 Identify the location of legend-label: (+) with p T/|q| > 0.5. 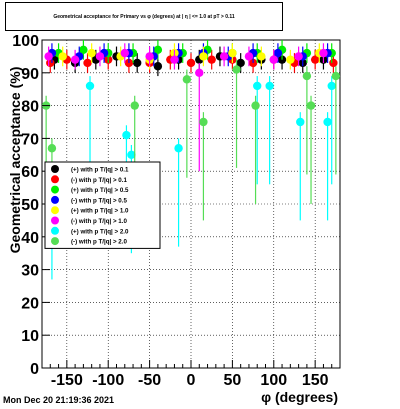
(100, 190).